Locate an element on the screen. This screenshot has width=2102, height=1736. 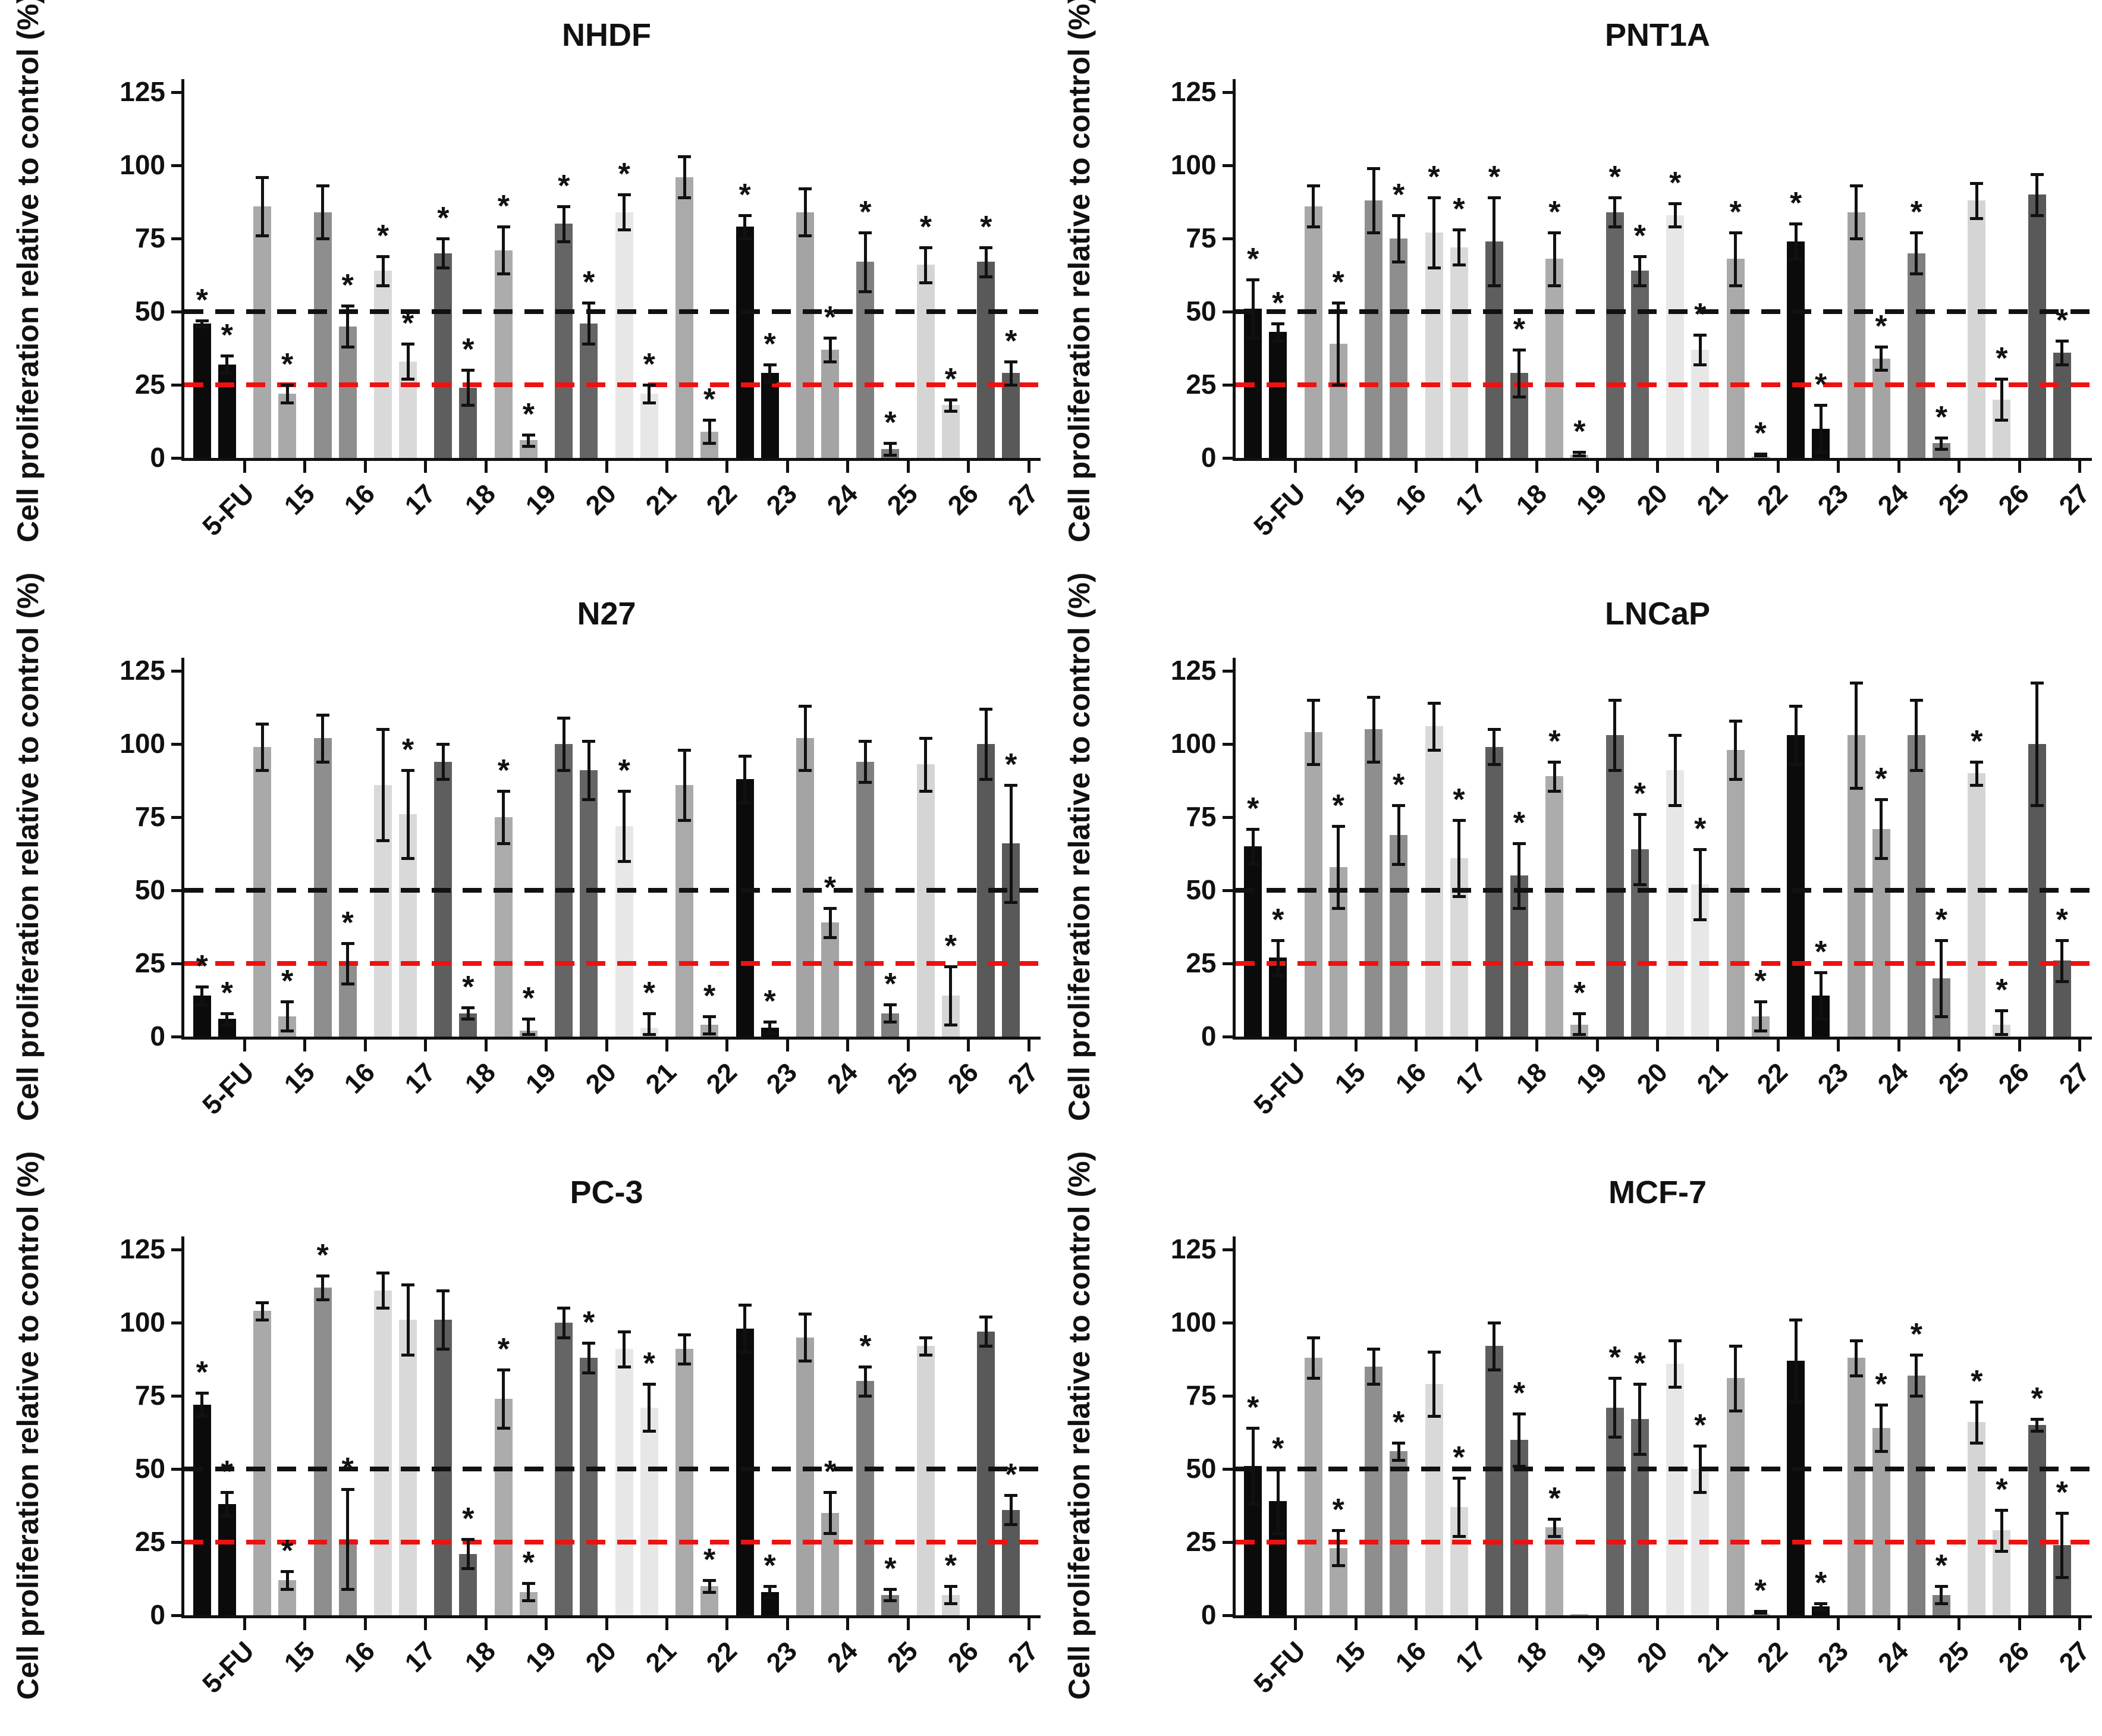
chart-title: MCF-7 is located at coordinates (1657, 1192).